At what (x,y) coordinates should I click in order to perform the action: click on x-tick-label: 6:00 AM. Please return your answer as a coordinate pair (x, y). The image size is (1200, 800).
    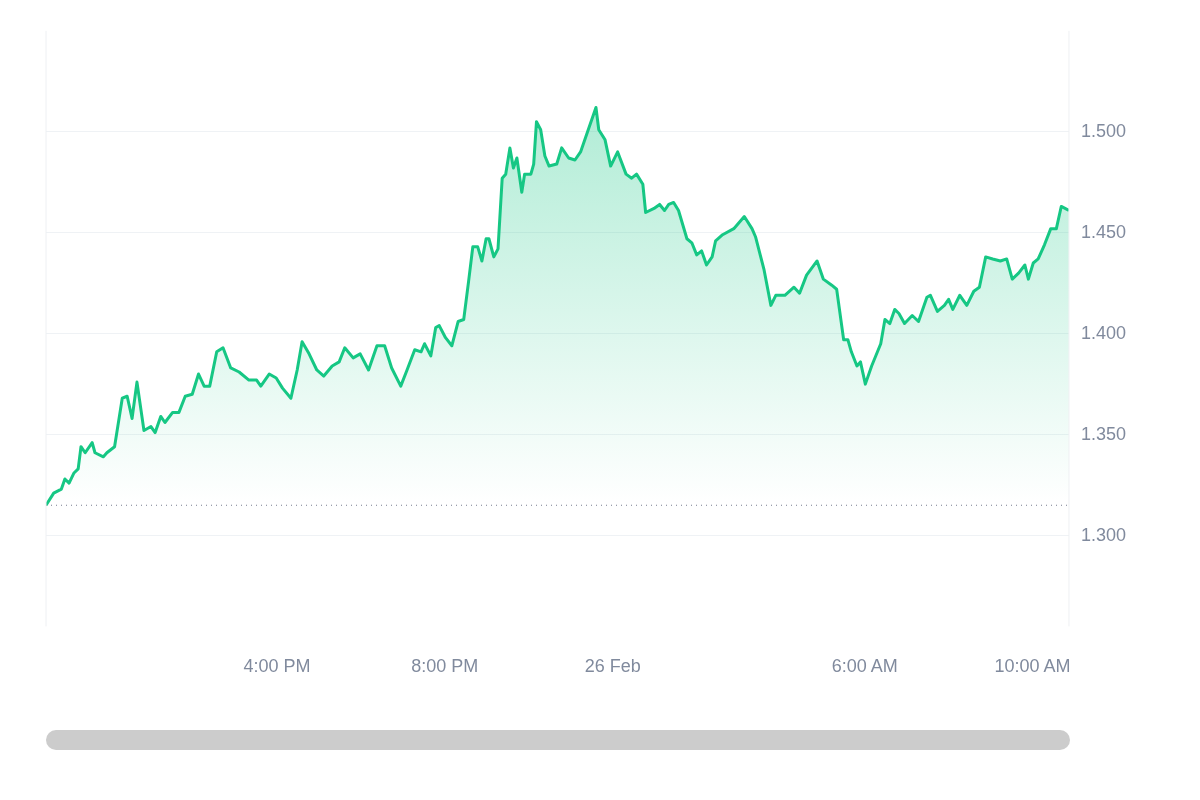
    Looking at the image, I should click on (864, 666).